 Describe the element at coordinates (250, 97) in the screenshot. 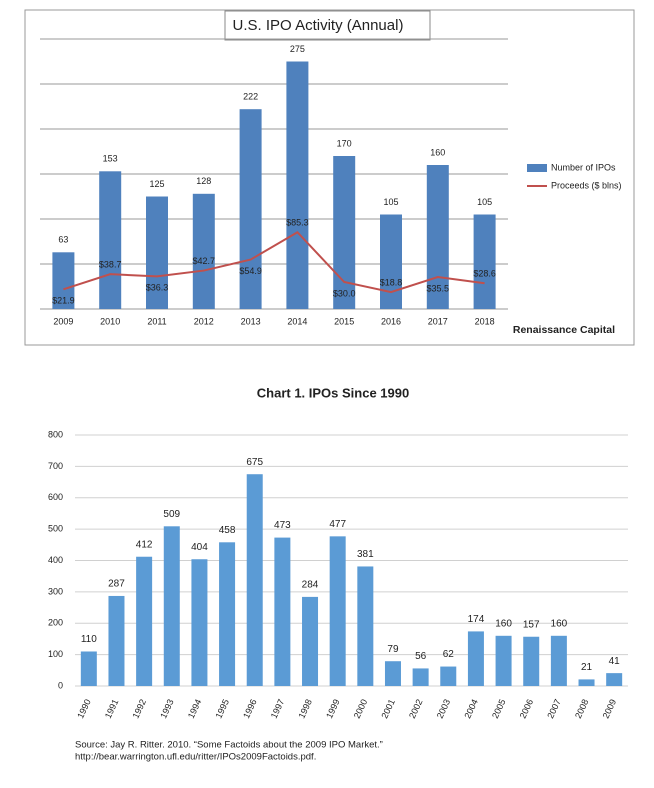

I see `data-label: 222` at that location.